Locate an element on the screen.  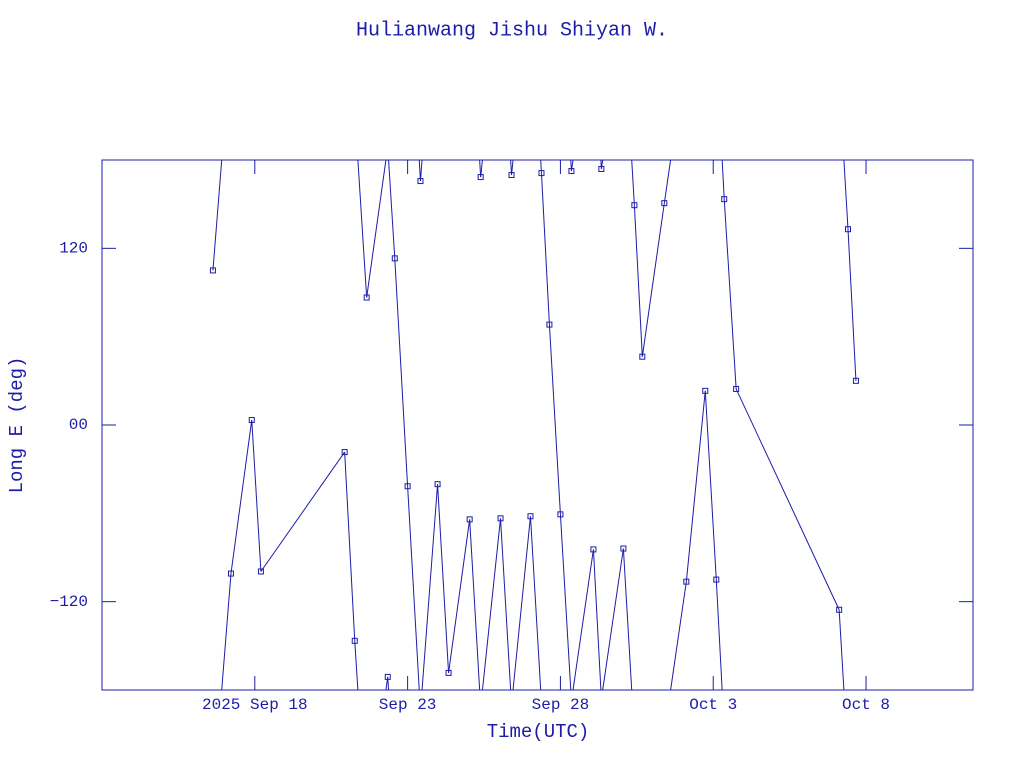
chart-title: Hulianwang Jishu Shiyan W. is located at coordinates (512, 30).